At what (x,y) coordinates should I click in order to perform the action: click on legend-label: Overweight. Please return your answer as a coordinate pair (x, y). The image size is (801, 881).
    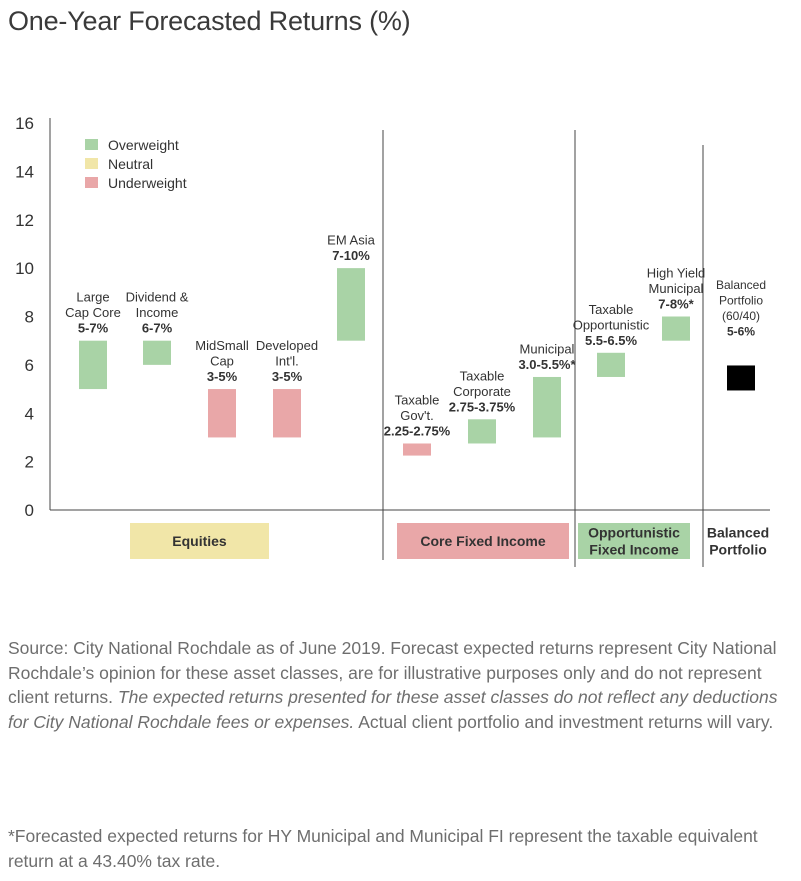
    Looking at the image, I should click on (143, 145).